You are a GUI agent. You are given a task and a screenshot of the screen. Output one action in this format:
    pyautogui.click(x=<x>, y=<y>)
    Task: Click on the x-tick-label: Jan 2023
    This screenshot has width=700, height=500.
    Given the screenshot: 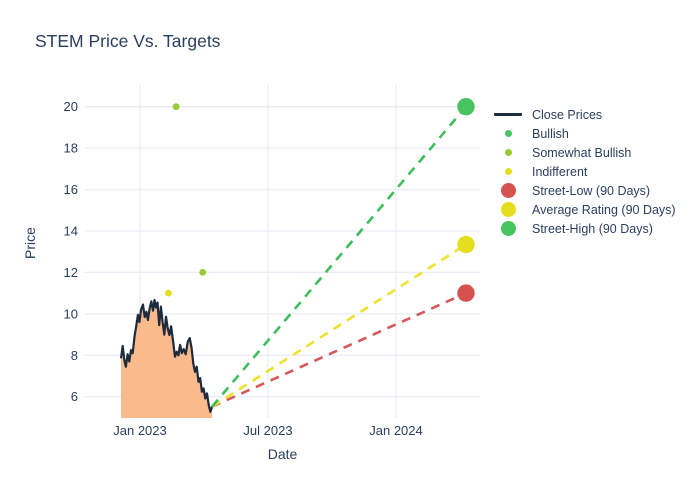 What is the action you would take?
    pyautogui.click(x=140, y=430)
    